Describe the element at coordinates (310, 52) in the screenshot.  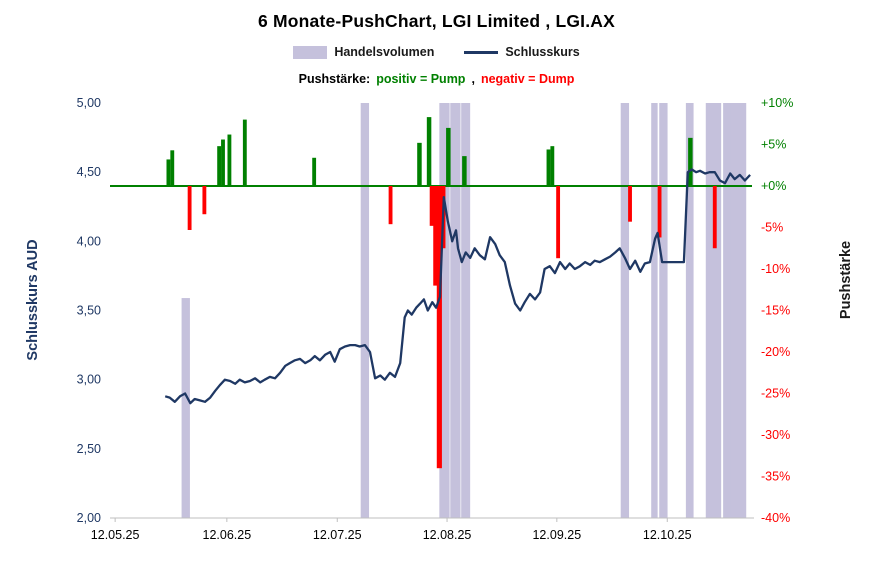
I see `volume-swatch-icon` at that location.